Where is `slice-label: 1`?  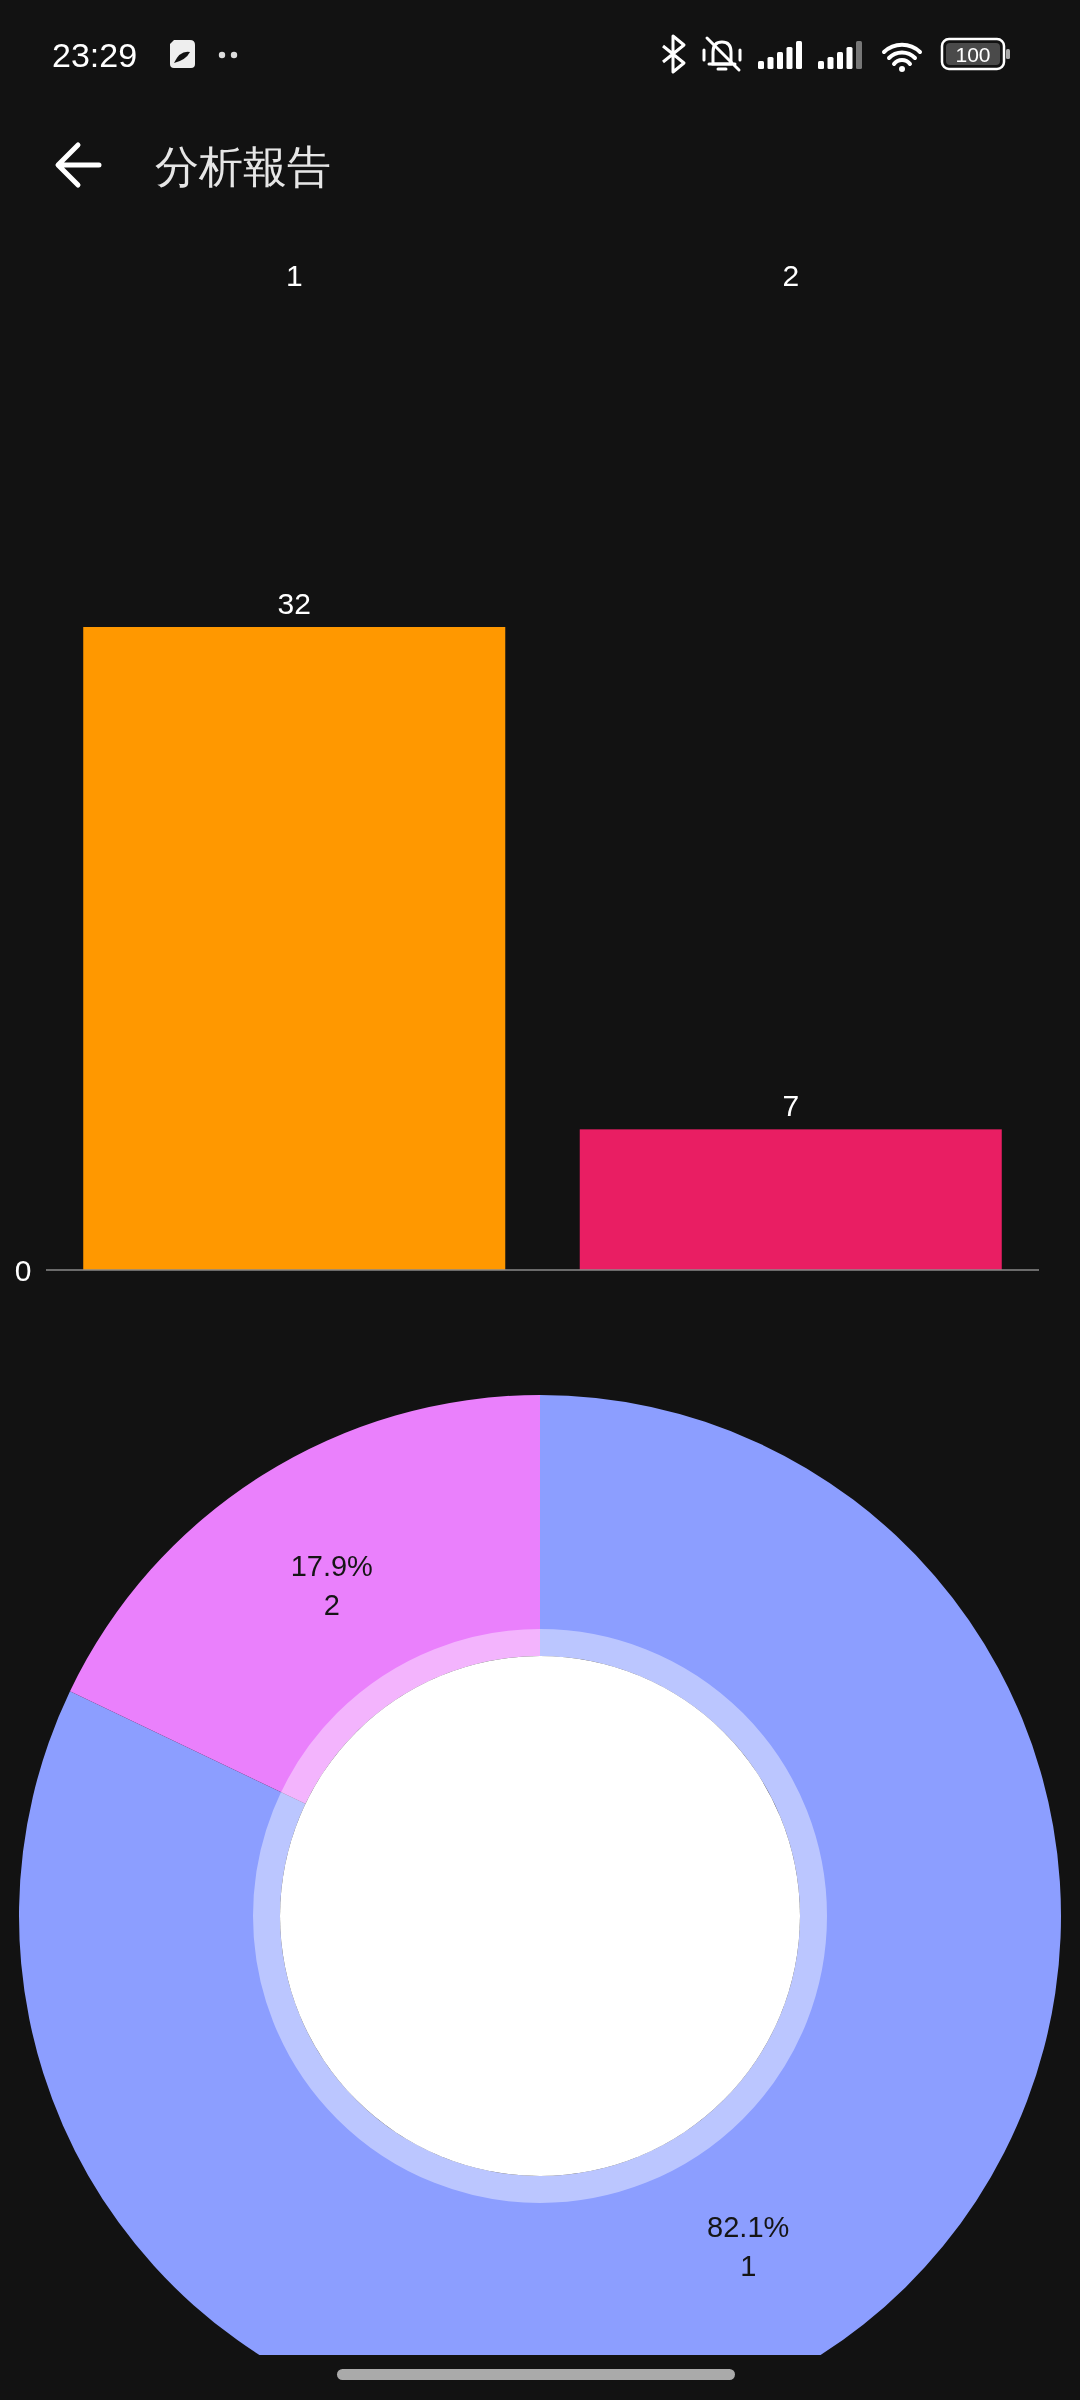
slice-label: 1 is located at coordinates (748, 2265).